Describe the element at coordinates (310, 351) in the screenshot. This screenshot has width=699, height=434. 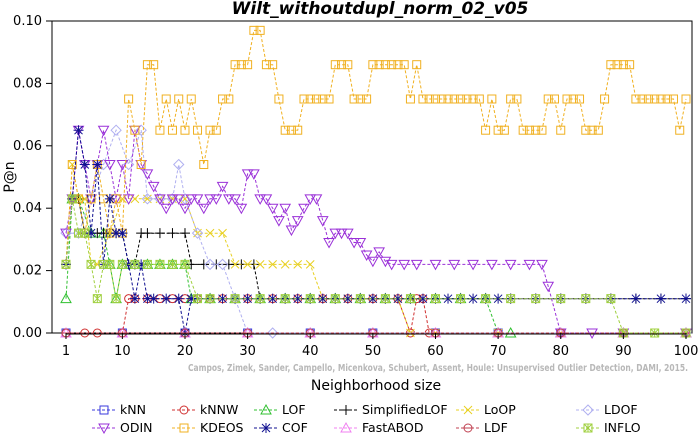
I see `x-tick-label: 40` at that location.